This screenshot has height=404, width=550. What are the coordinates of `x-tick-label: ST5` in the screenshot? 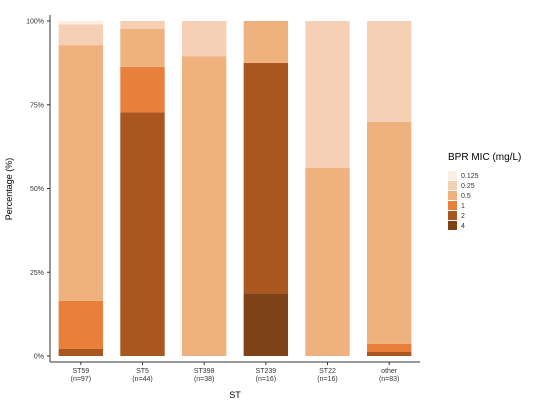 It's located at (142, 371).